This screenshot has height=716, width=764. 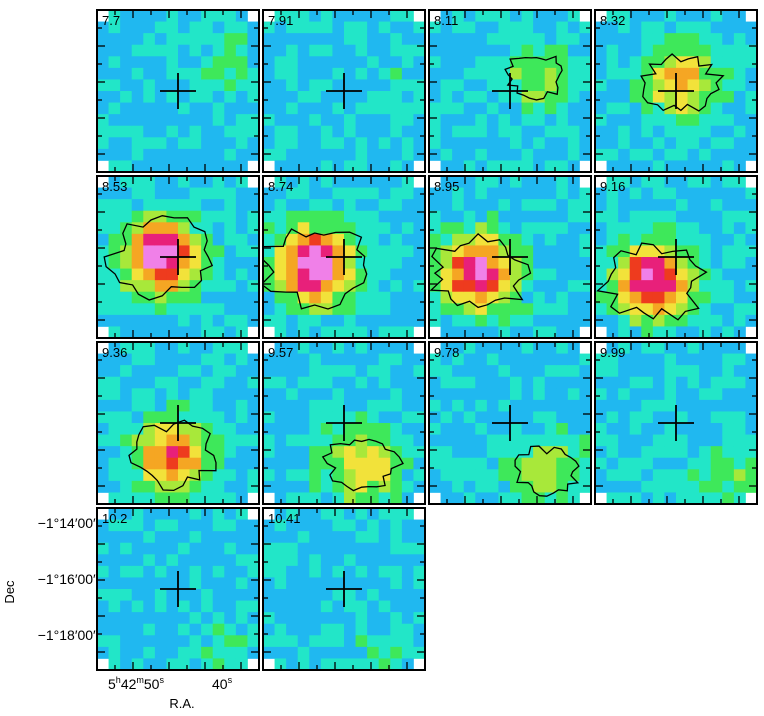 What do you see at coordinates (68, 523) in the screenshot?
I see `y-tick-label: −1°14′00″` at bounding box center [68, 523].